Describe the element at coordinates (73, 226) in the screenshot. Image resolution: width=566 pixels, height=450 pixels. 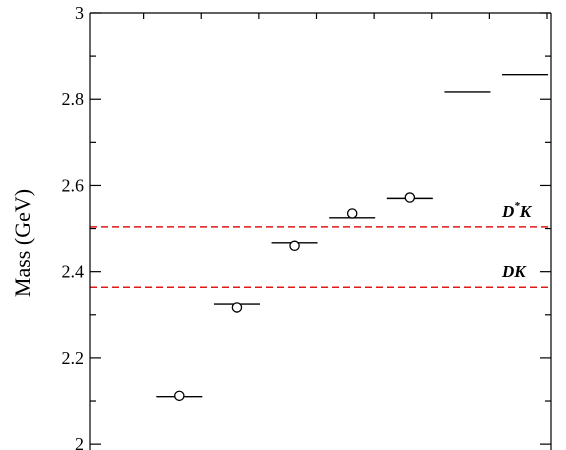
I see `tick-labels: 2 2.2 2.4 2.6 2.8 3` at that location.